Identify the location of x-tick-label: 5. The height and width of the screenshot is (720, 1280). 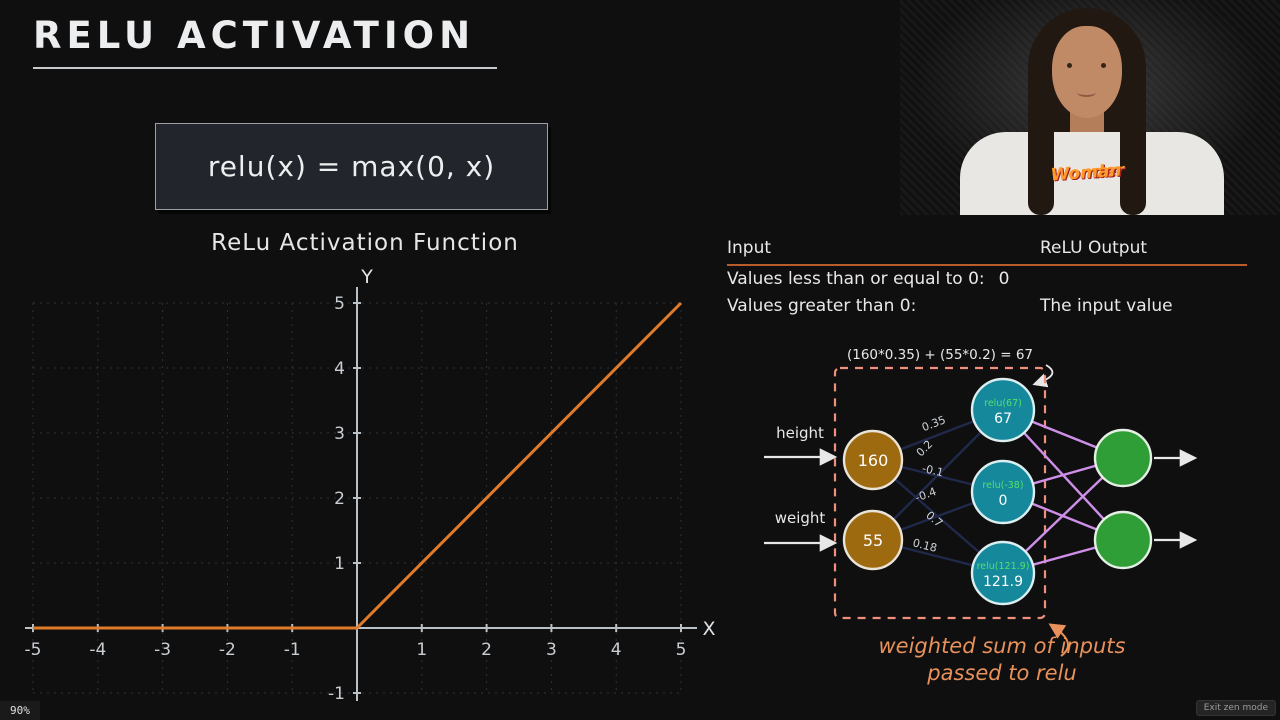
(681, 650).